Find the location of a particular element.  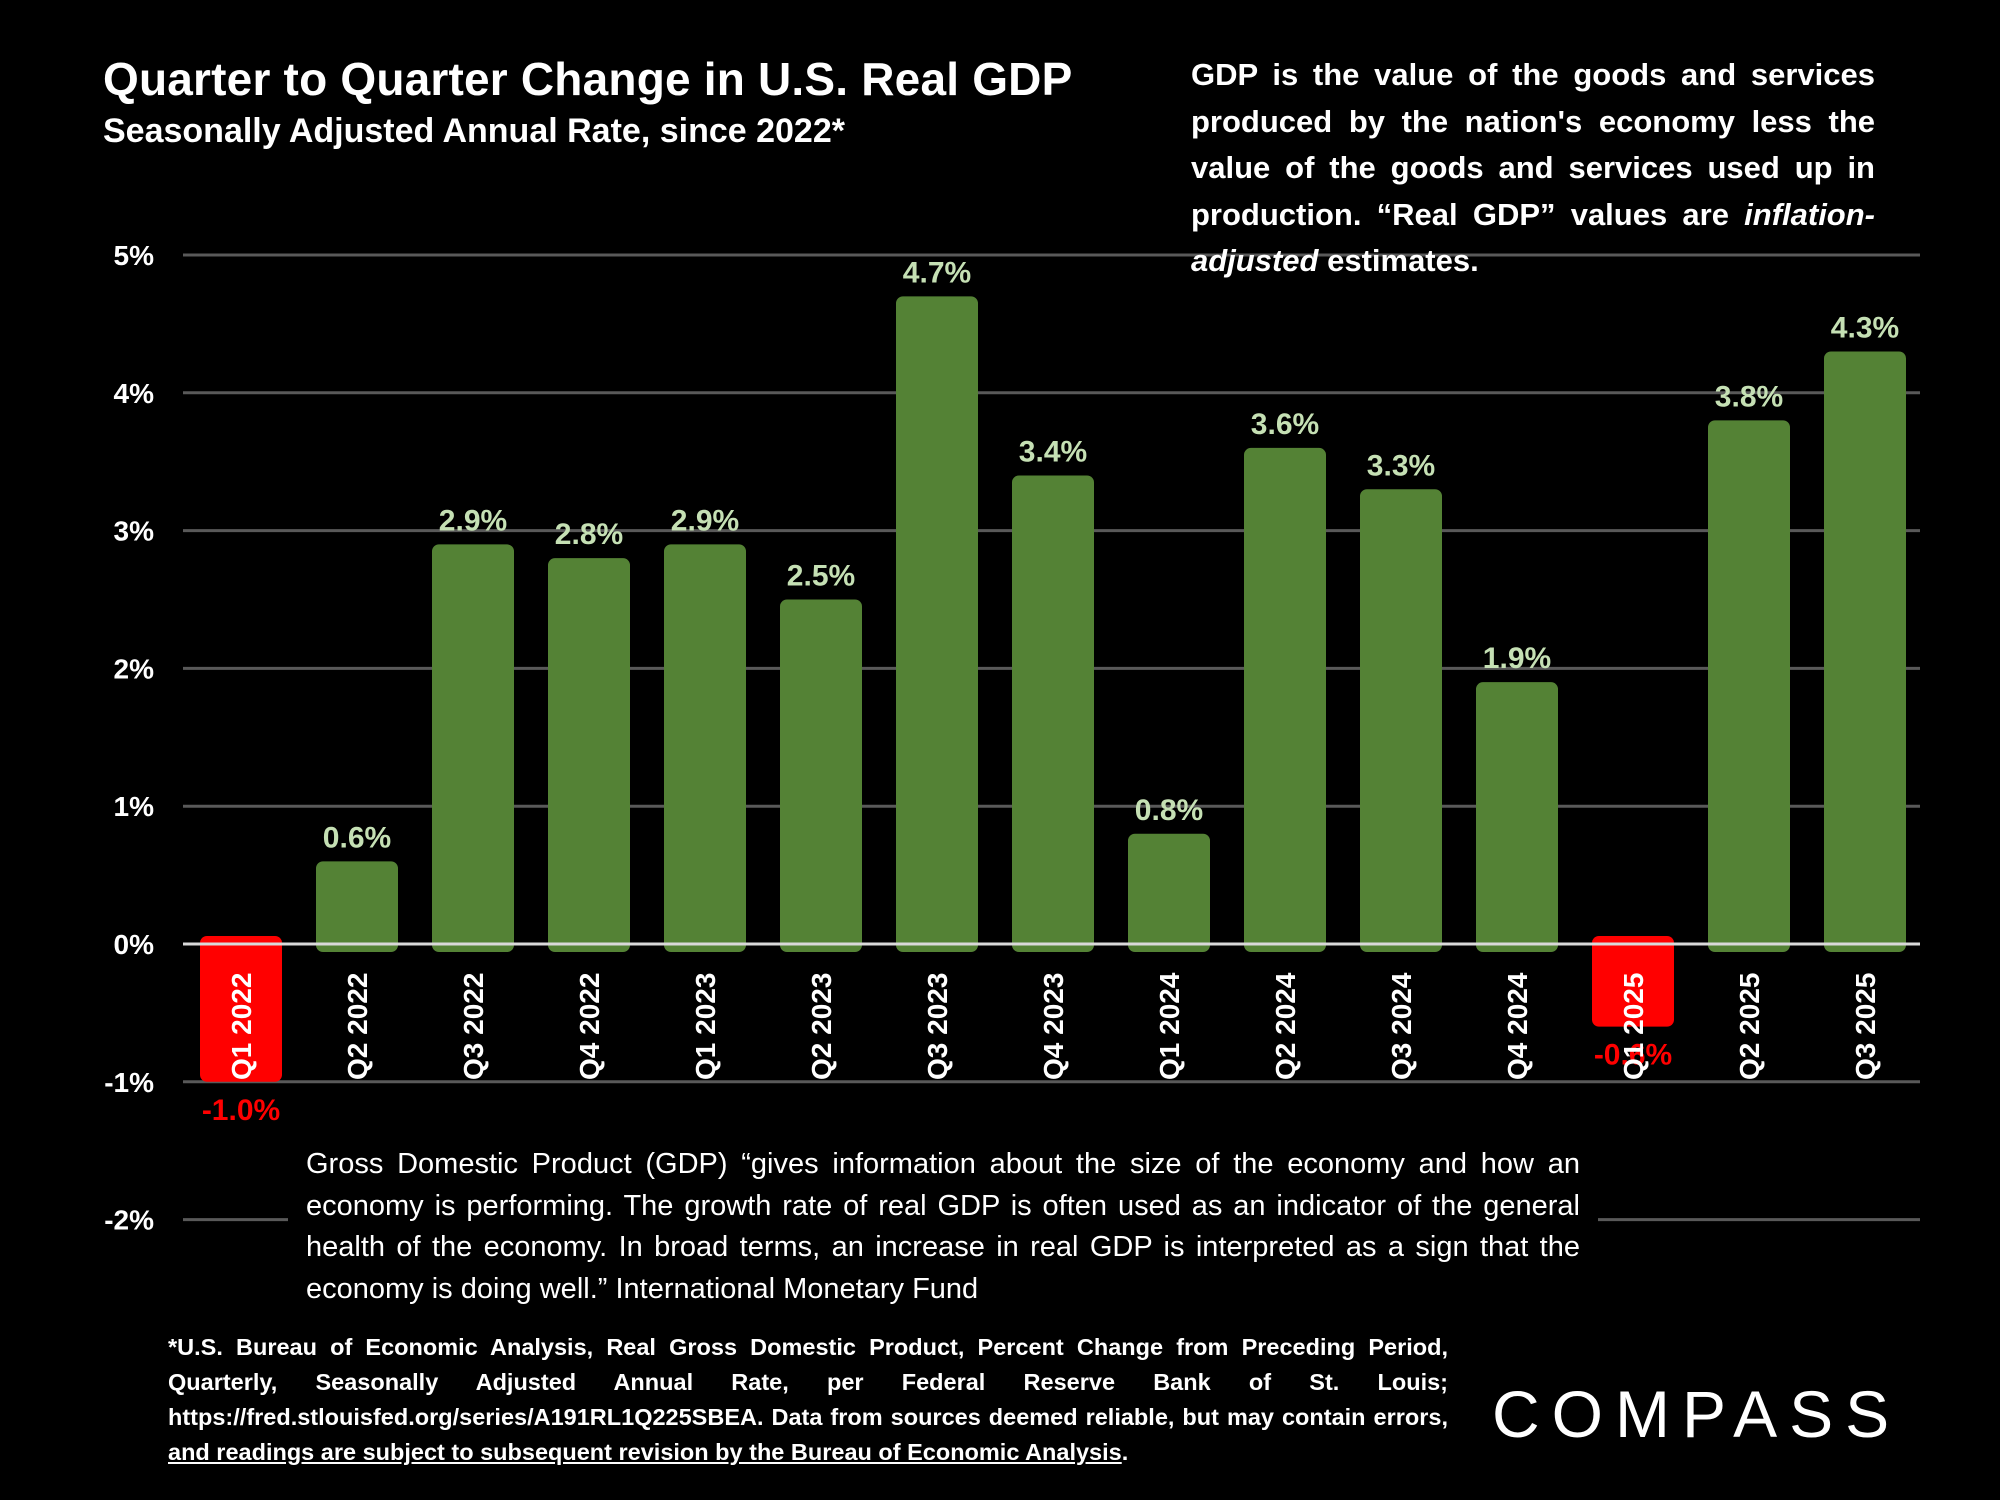

data-label: 2.8% is located at coordinates (589, 534).